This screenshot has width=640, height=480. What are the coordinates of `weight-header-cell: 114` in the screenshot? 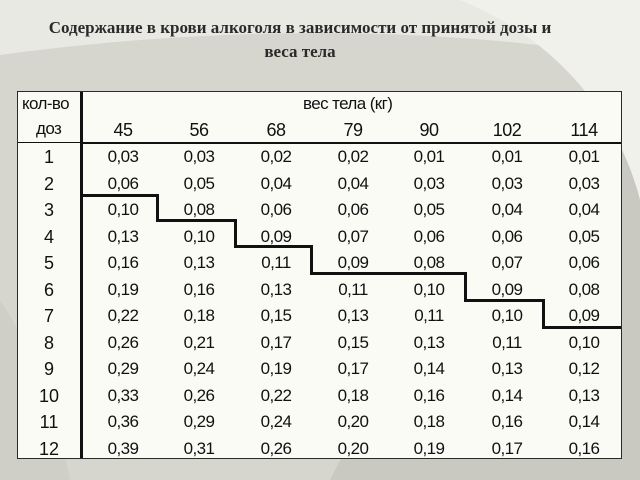 It's located at (584, 130).